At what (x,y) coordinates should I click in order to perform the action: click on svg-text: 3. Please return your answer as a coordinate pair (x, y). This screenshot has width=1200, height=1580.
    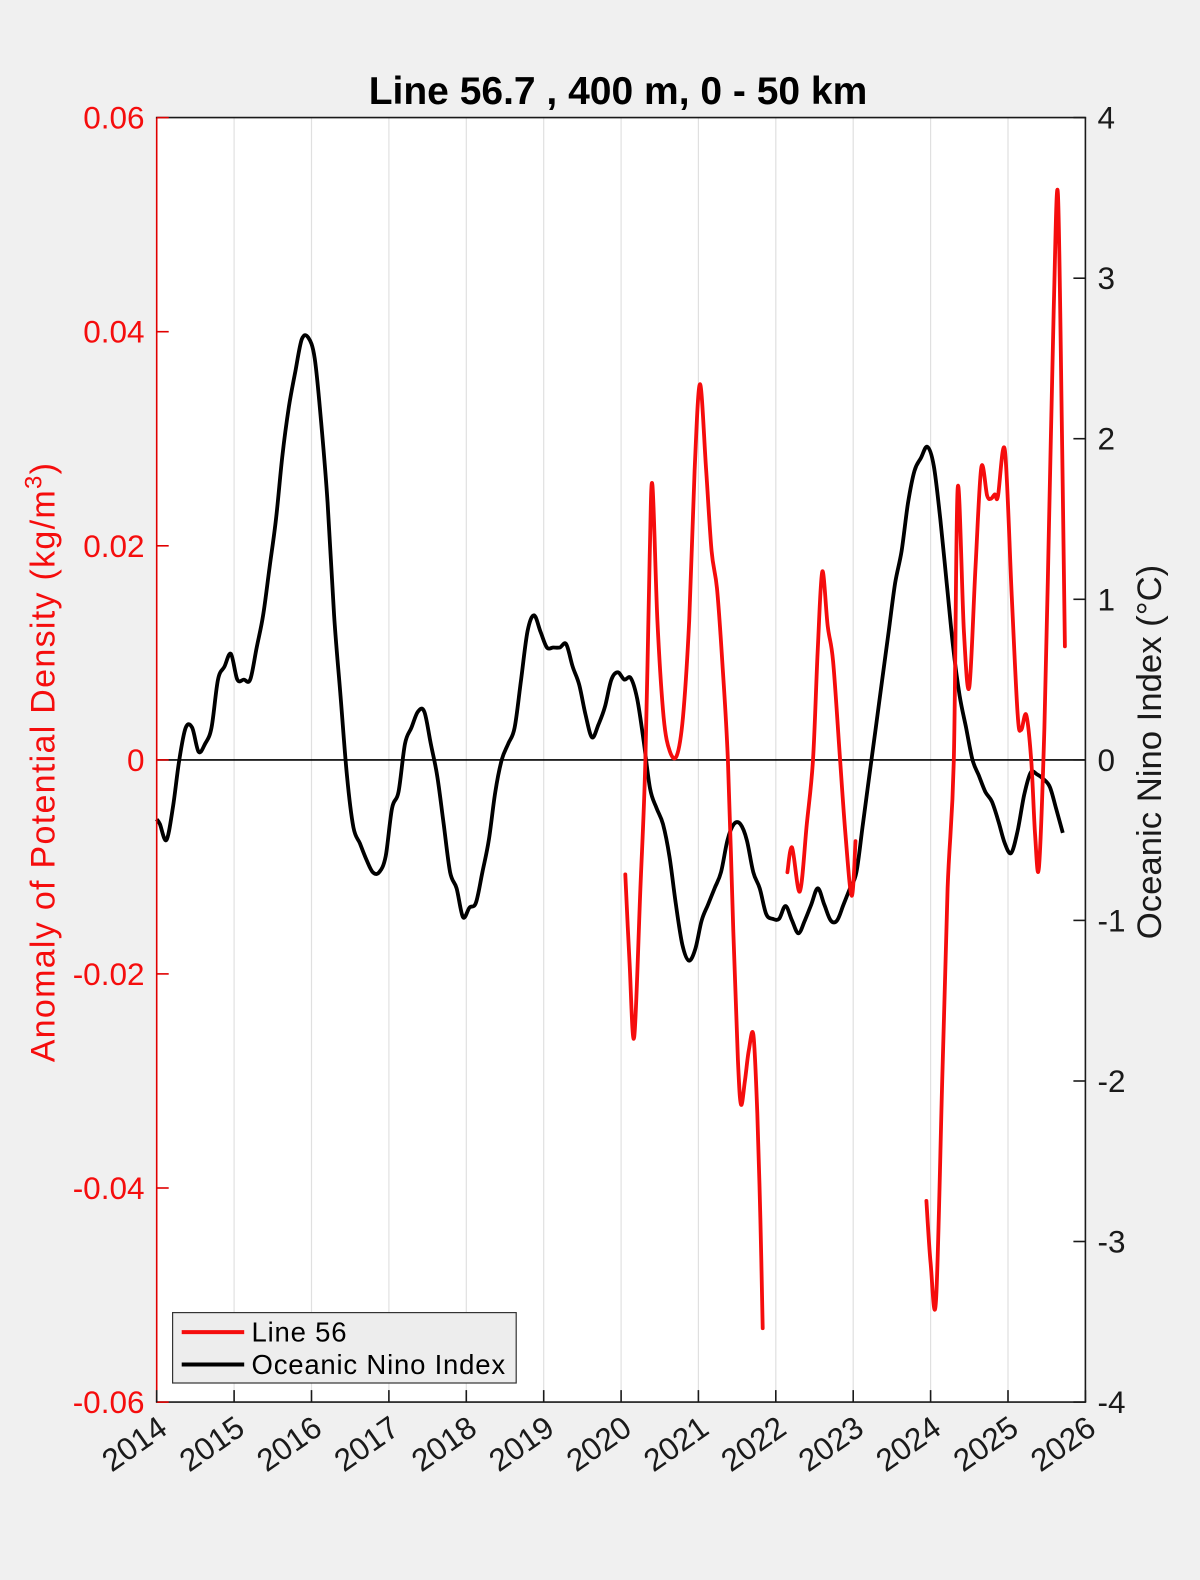
    Looking at the image, I should click on (1107, 278).